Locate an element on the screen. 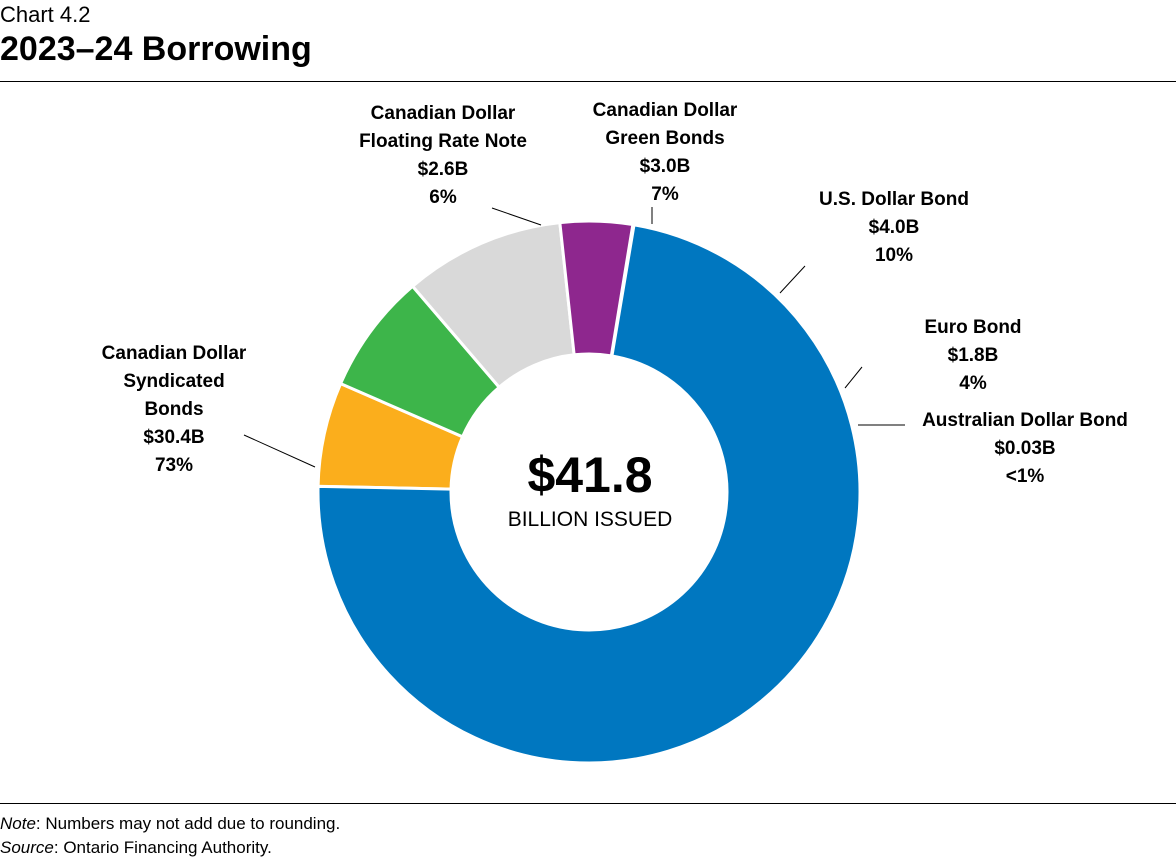 This screenshot has width=1176, height=868. slice-label: Canadian Dollar Syndicated Bonds $30.4B 73% is located at coordinates (174, 410).